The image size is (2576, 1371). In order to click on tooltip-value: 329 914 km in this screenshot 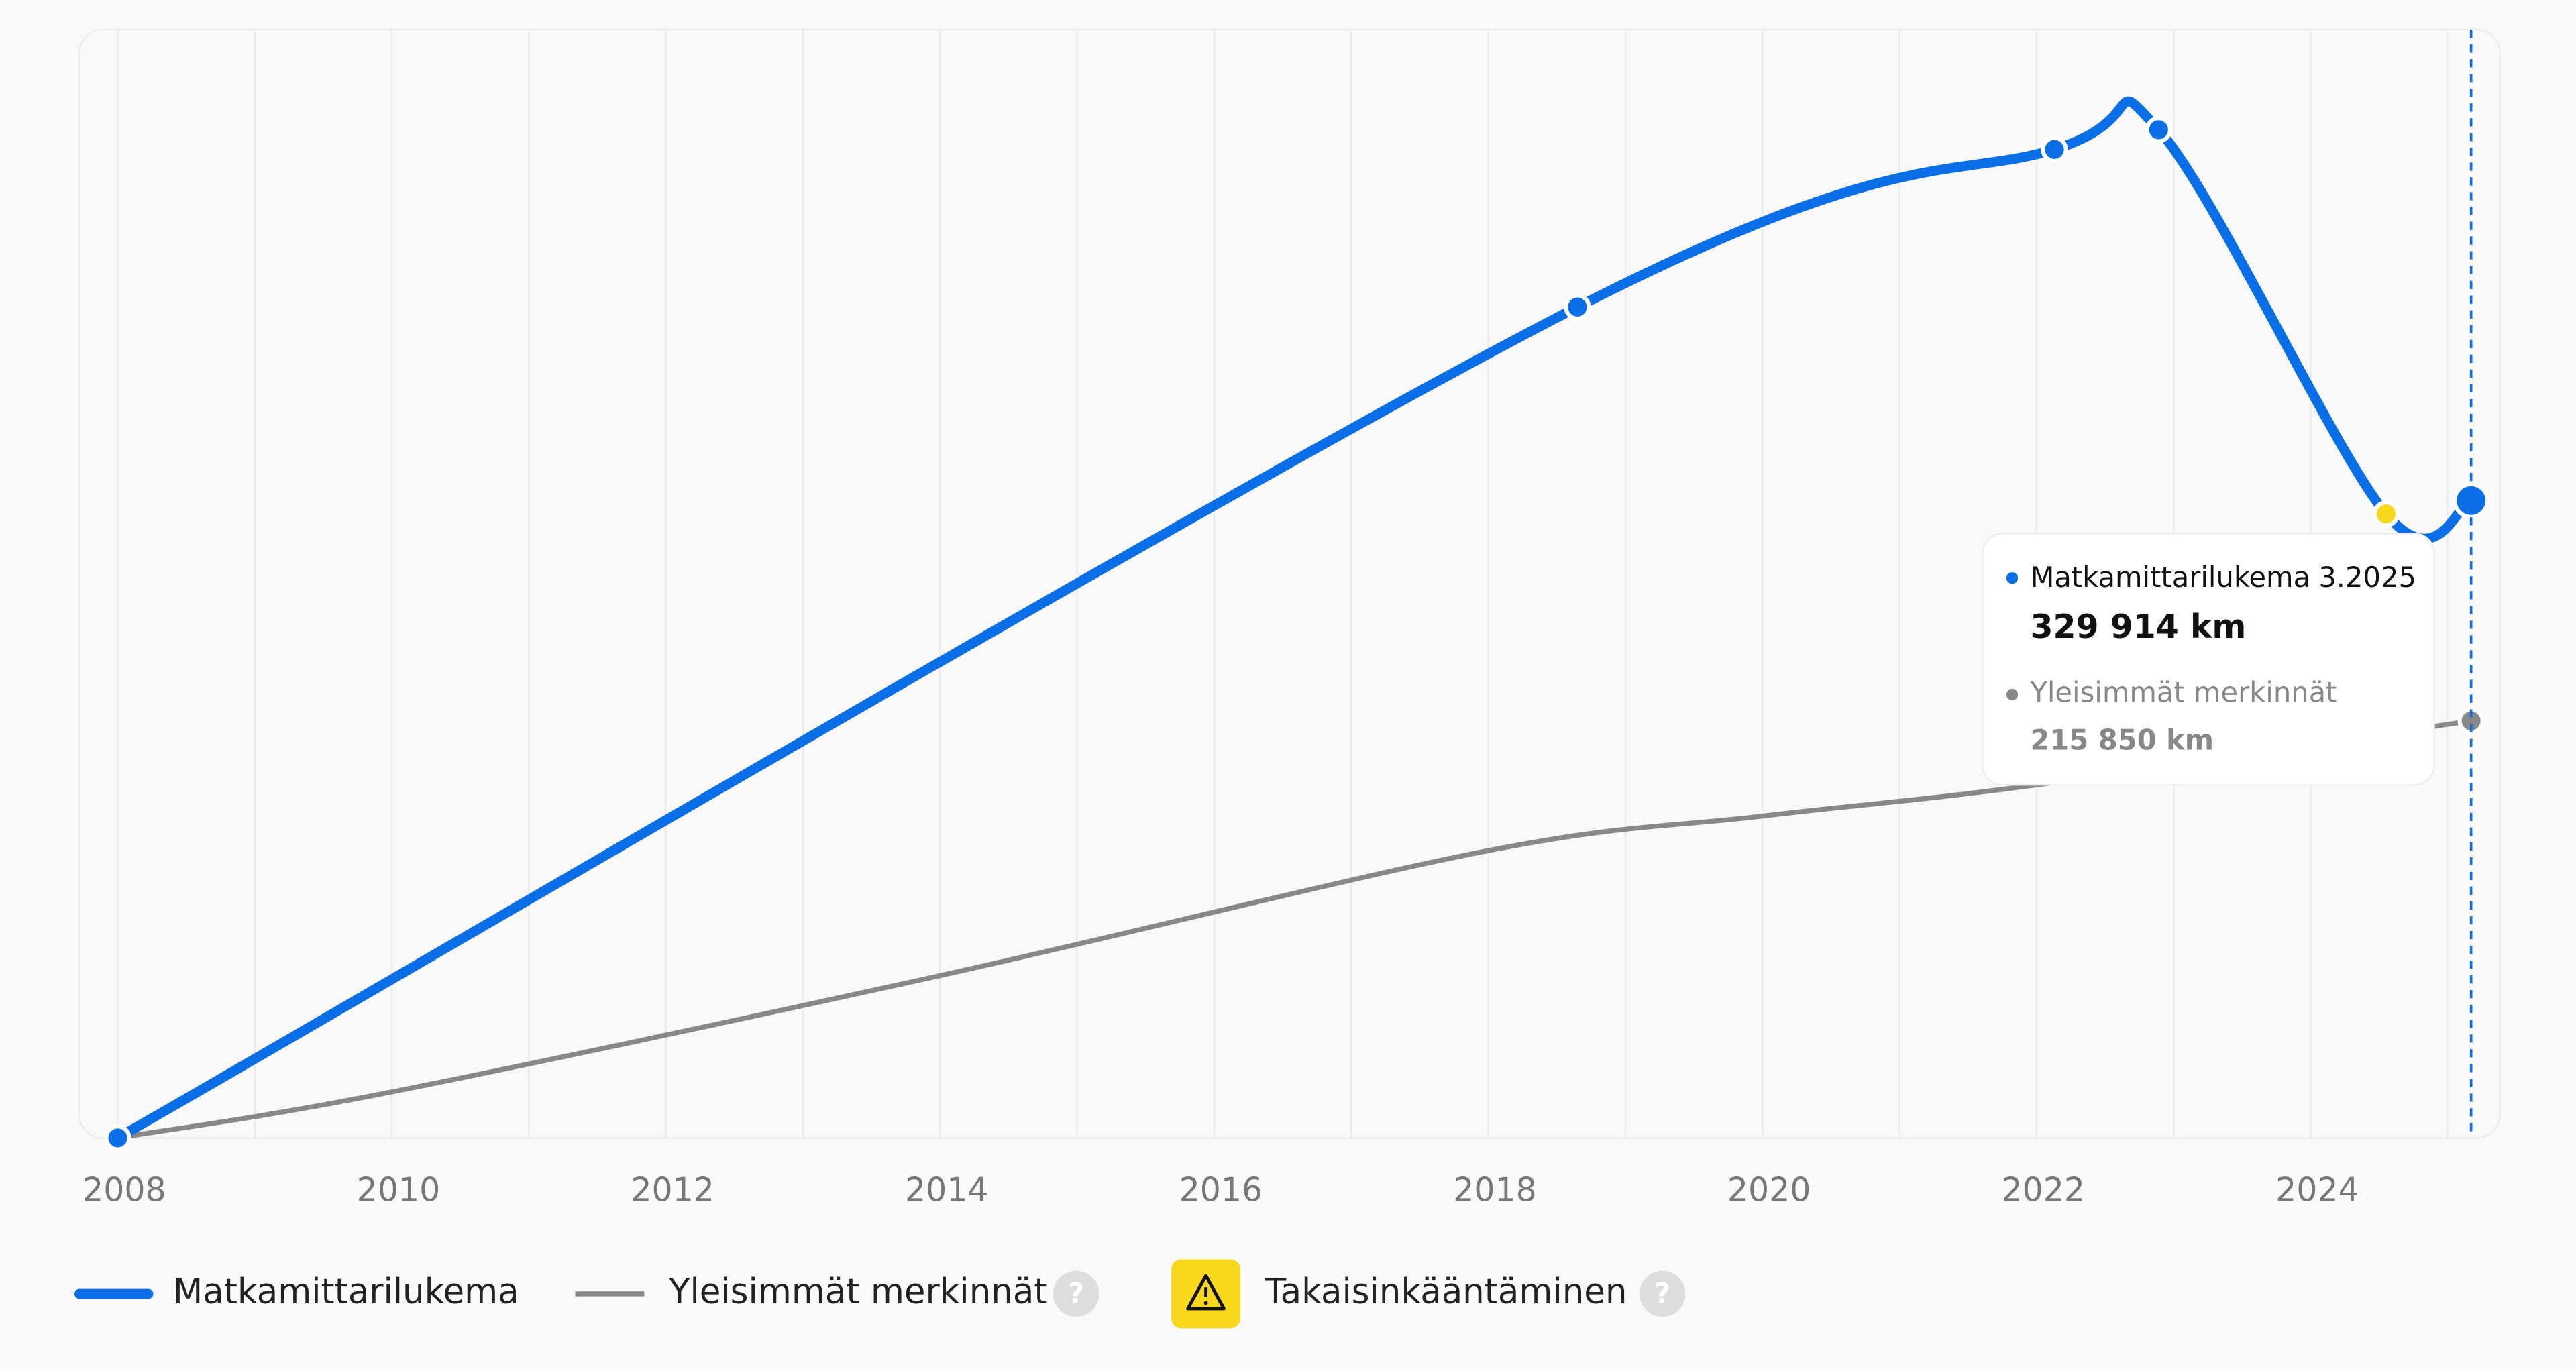, I will do `click(2138, 627)`.